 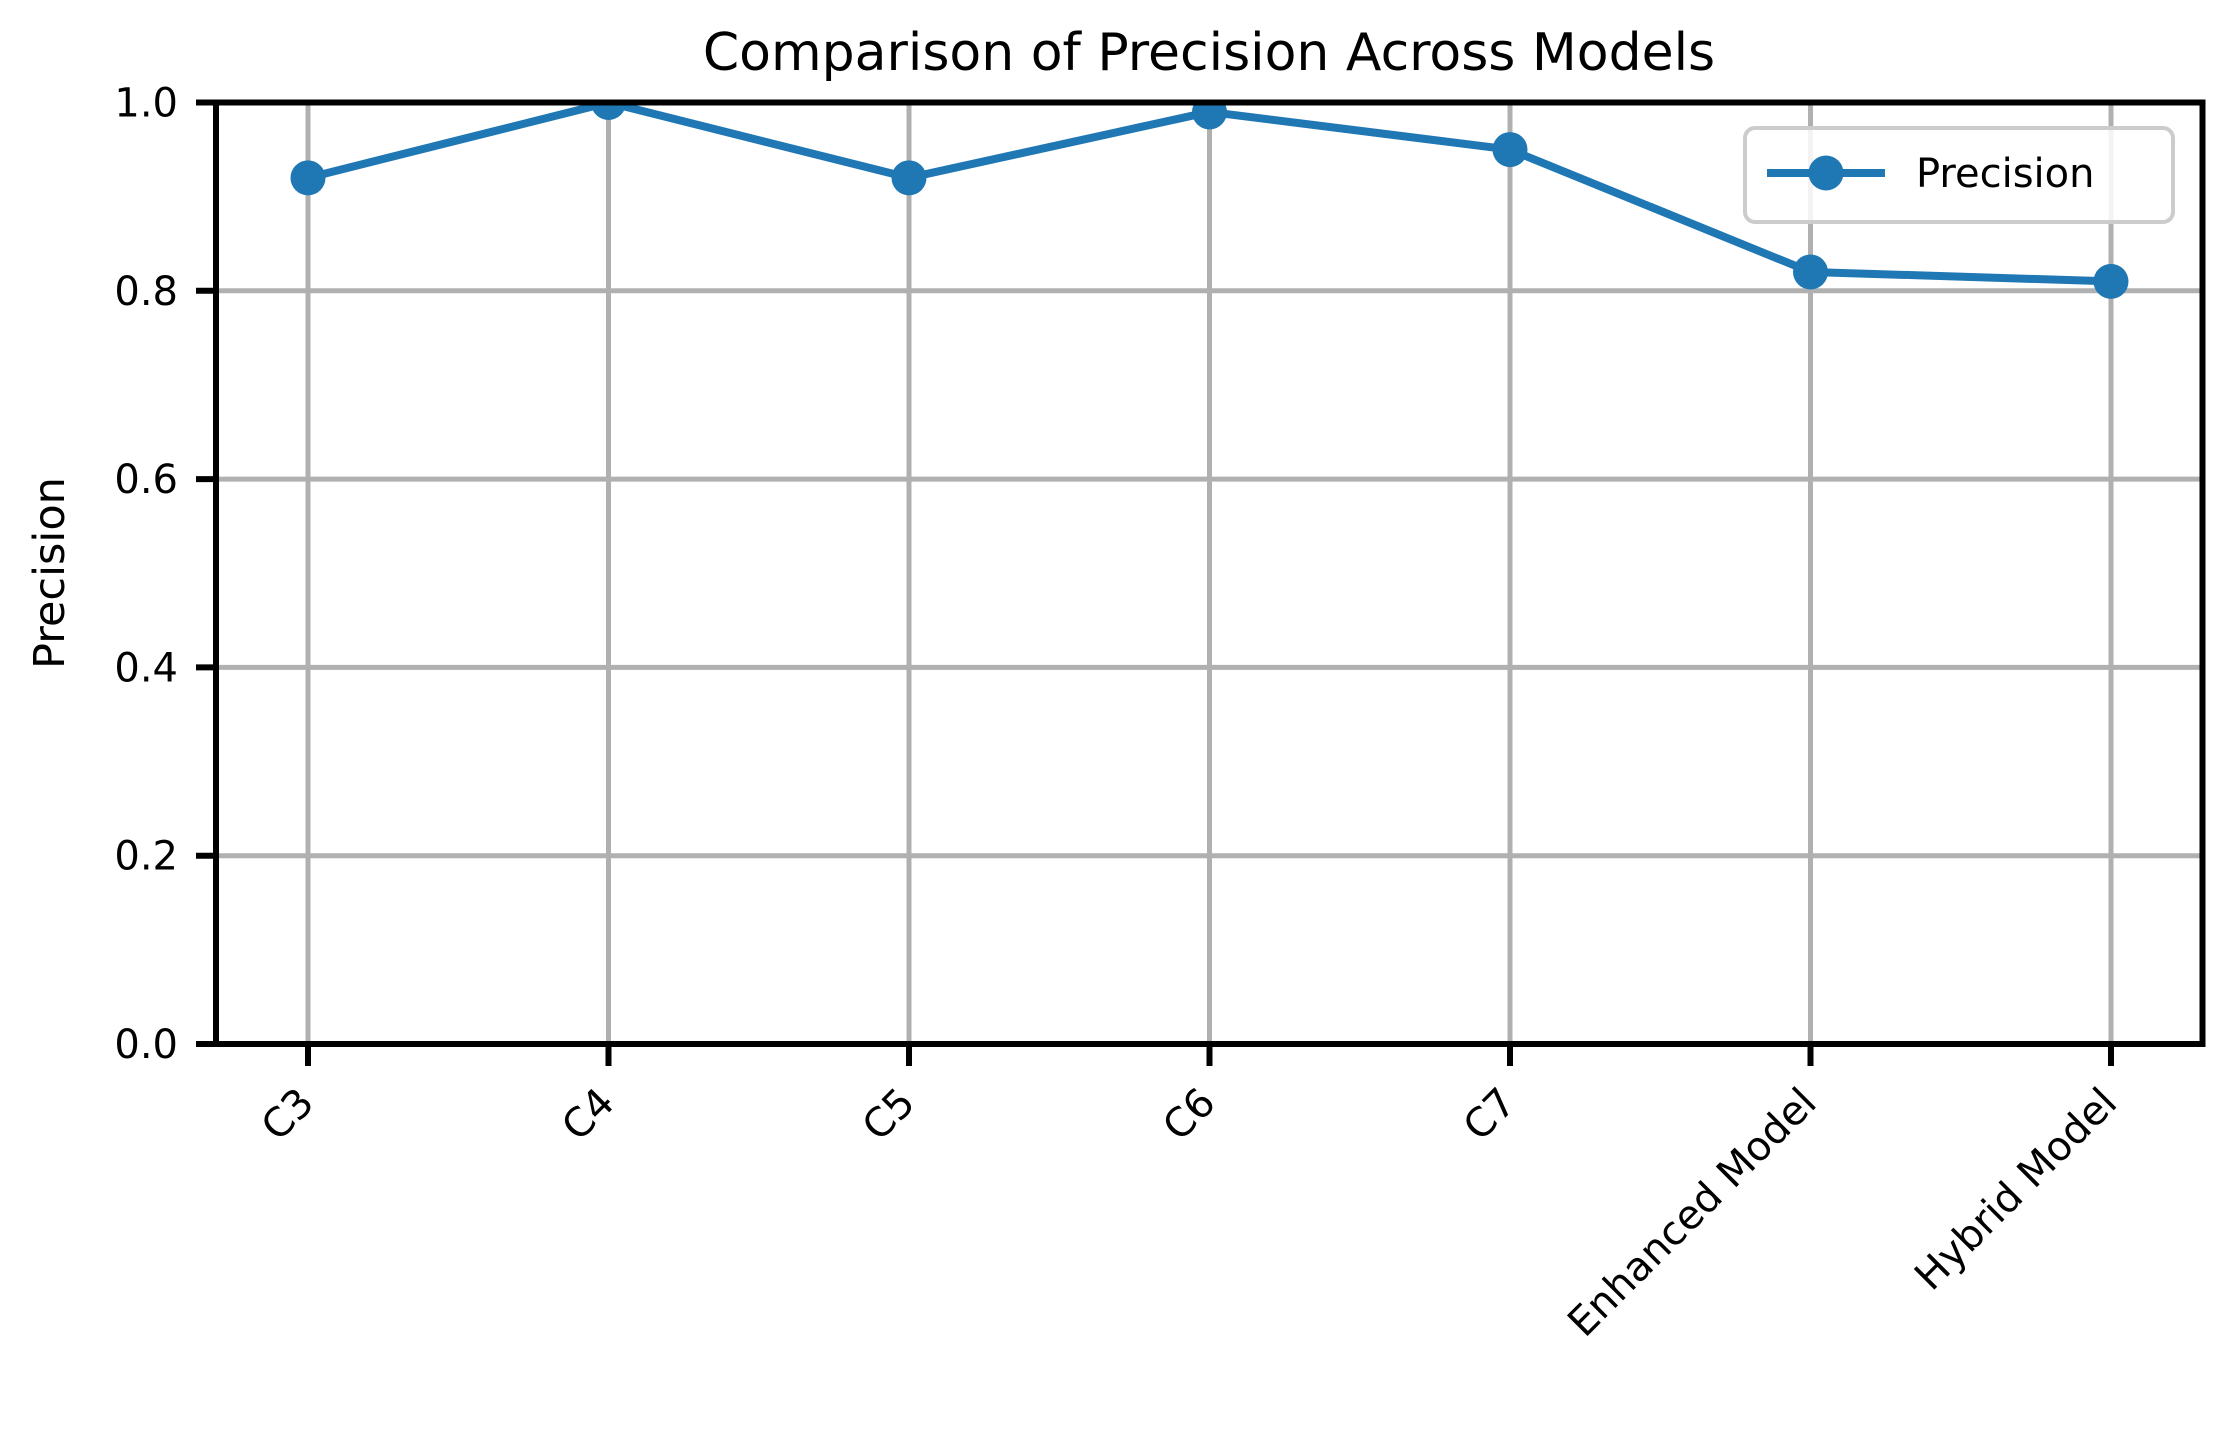 What do you see at coordinates (608, 111) in the screenshot?
I see `data-point-c4` at bounding box center [608, 111].